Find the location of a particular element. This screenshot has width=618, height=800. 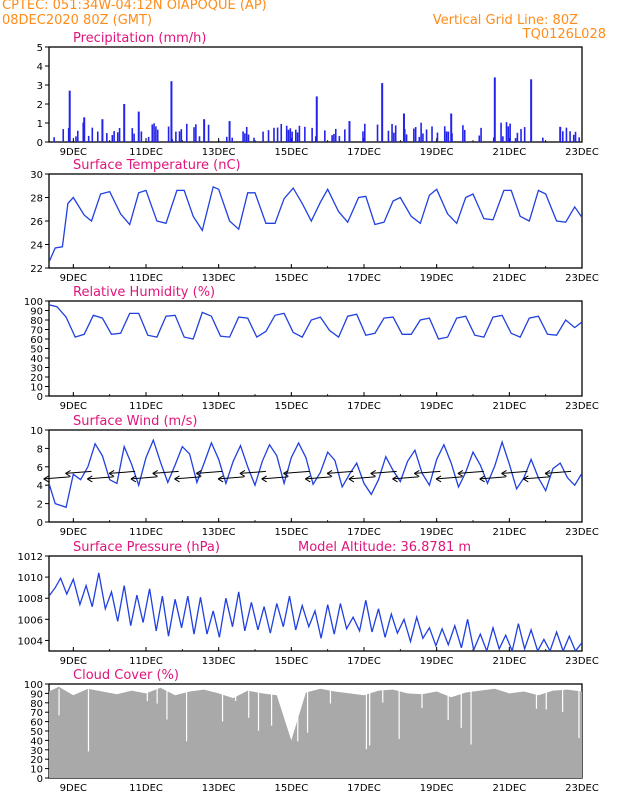

y-tick-label: 10 is located at coordinates (36, 388).